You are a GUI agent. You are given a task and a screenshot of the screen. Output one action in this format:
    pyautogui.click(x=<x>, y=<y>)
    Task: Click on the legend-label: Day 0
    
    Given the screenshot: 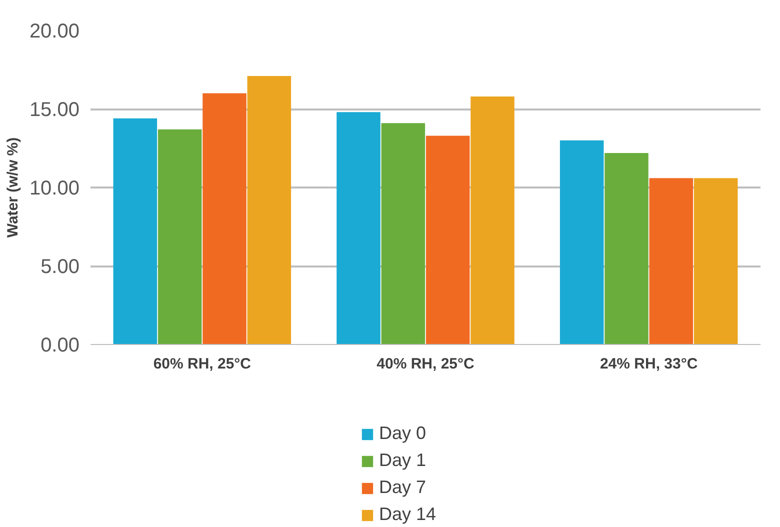 What is the action you would take?
    pyautogui.click(x=402, y=433)
    